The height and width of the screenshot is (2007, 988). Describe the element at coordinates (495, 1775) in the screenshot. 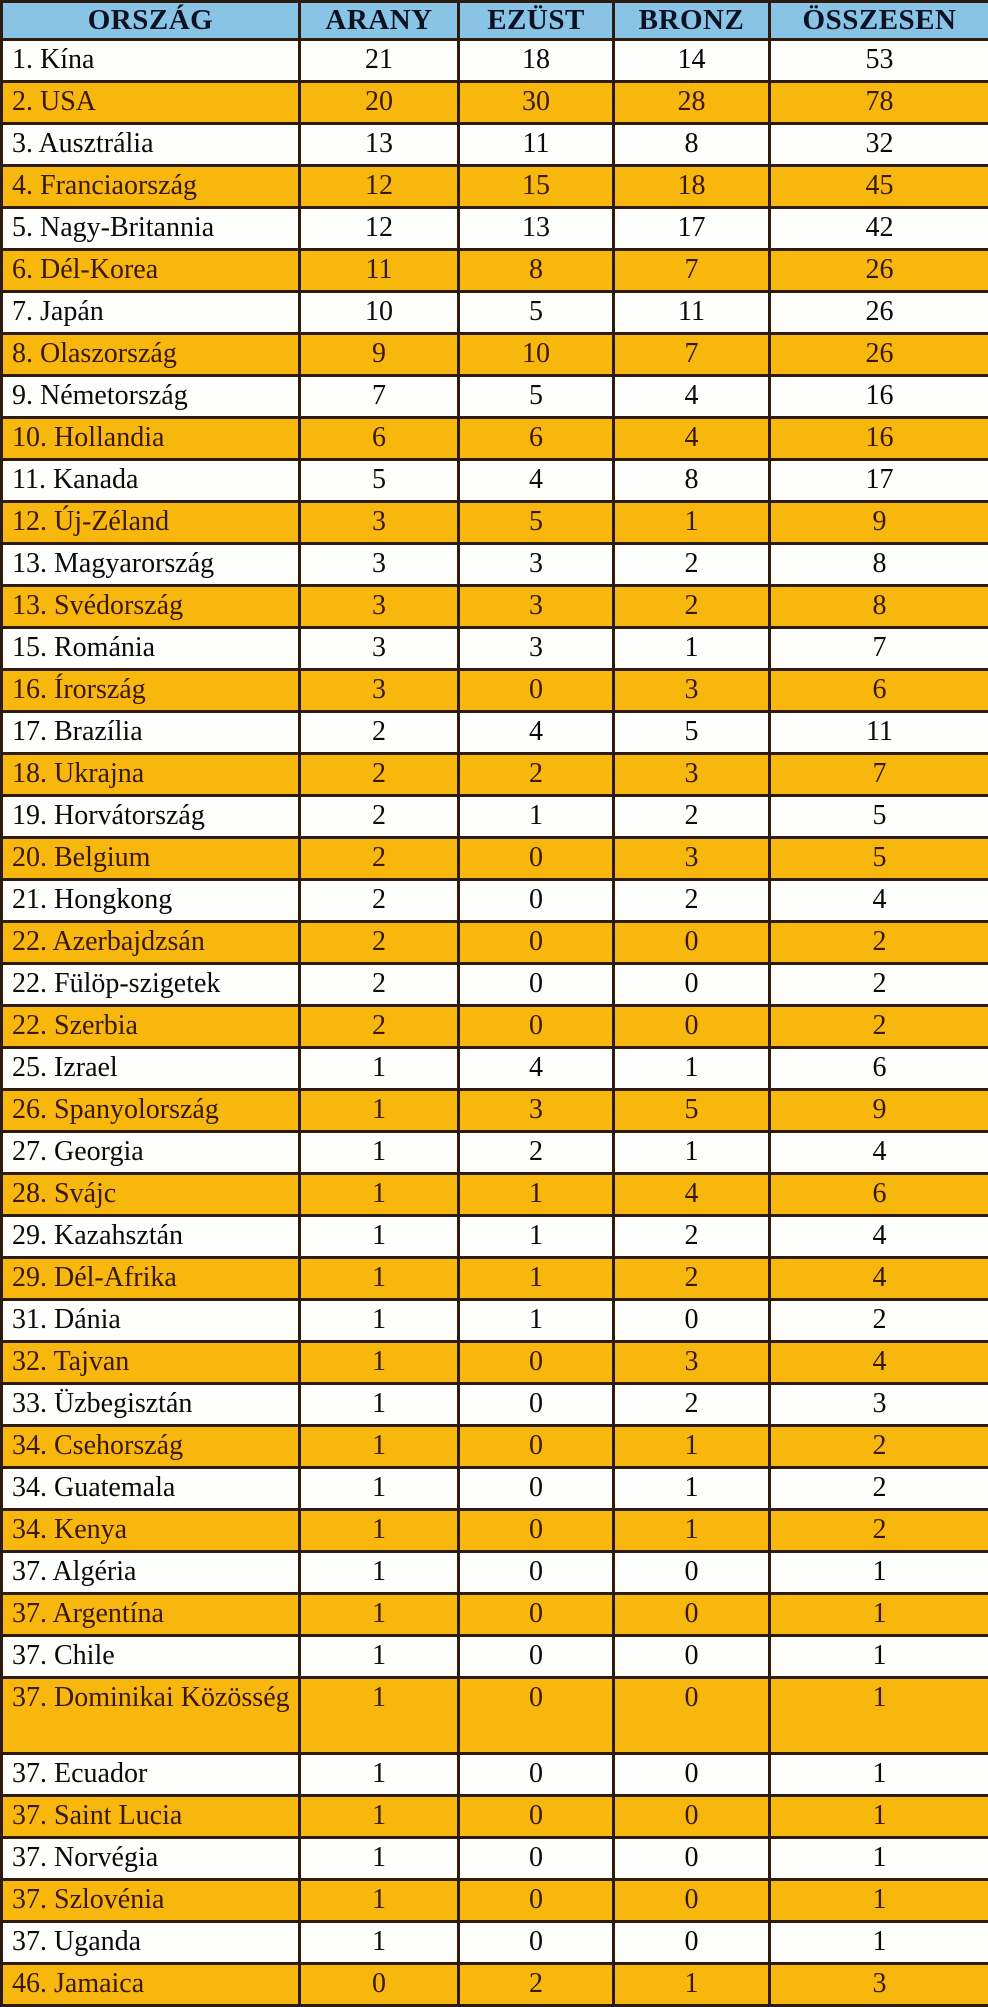

I see `table-row: 37. Ecuador 1 0 0 1` at that location.